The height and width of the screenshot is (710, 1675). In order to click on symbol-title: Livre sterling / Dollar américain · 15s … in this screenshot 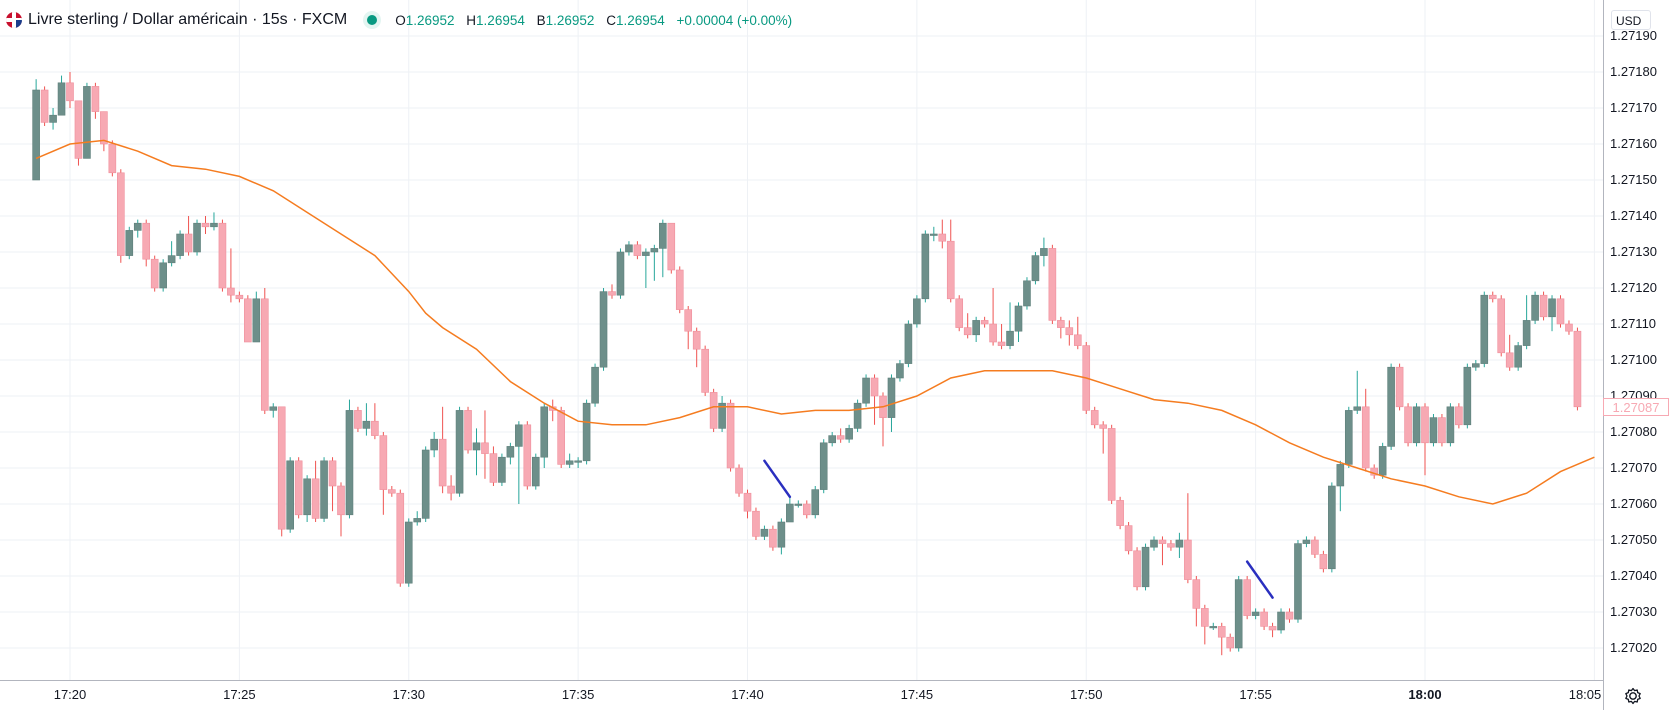, I will do `click(188, 19)`.